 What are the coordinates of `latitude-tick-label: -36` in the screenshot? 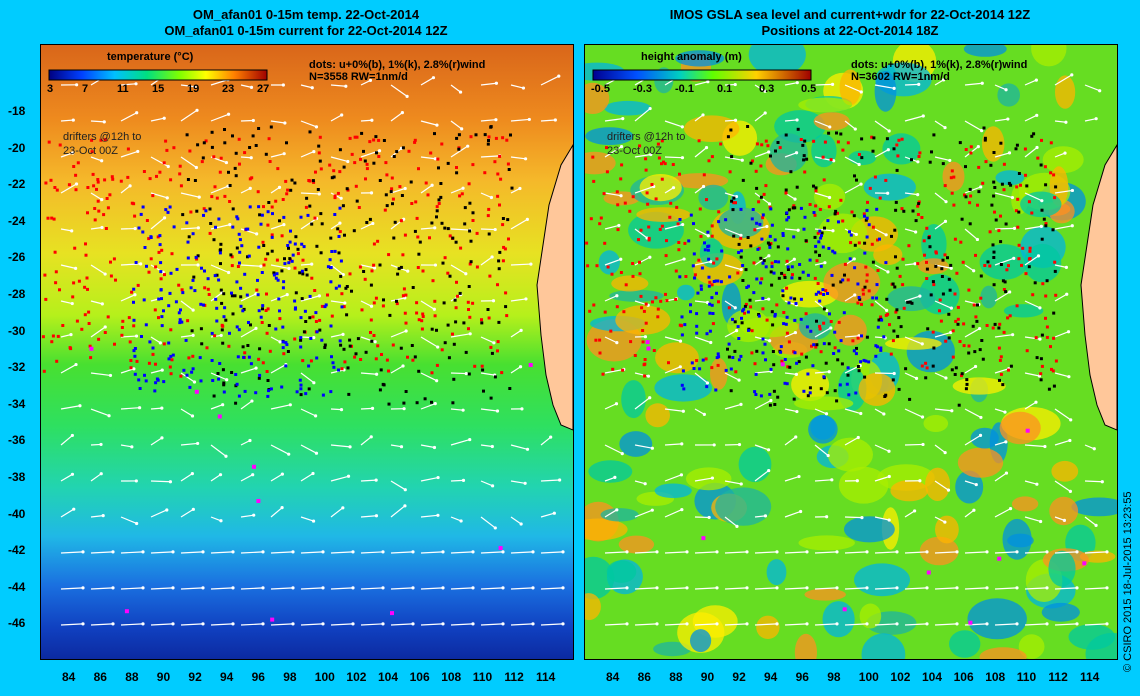 It's located at (17, 440).